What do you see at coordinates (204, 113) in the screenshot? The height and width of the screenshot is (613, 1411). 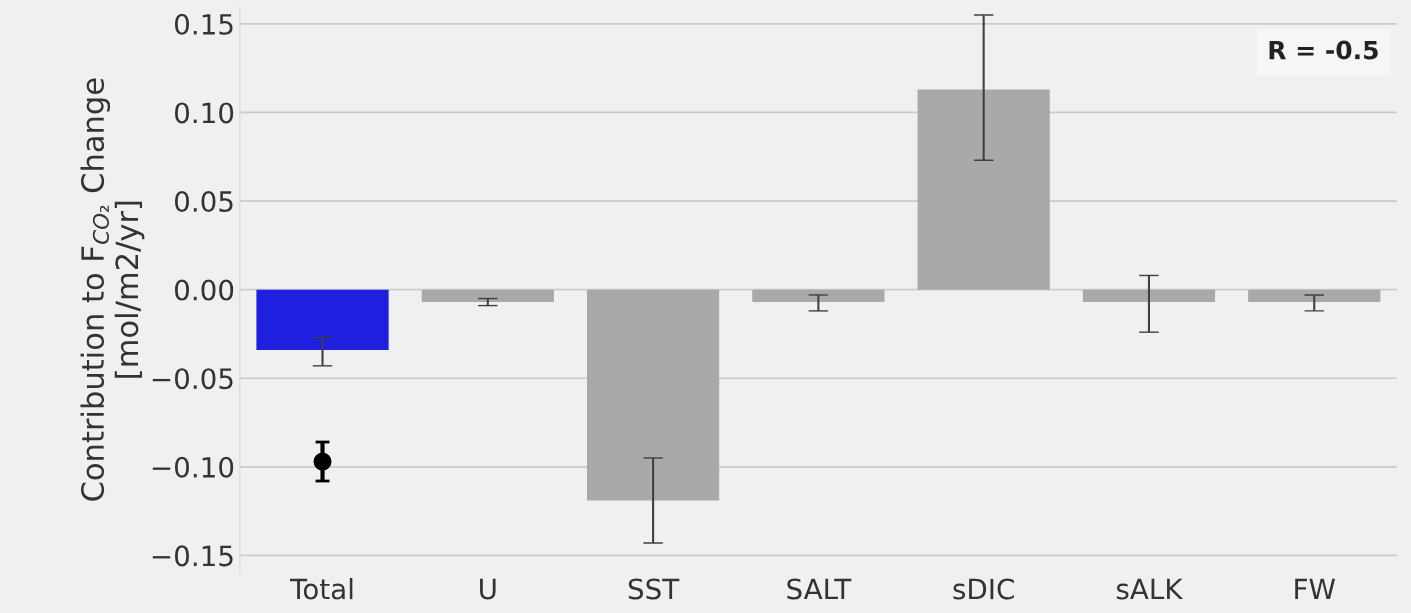 I see `y-tick-label: 0.10` at bounding box center [204, 113].